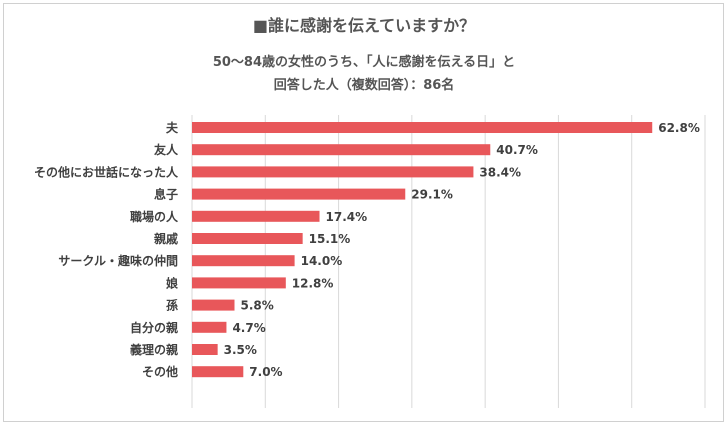 This screenshot has height=426, width=728. I want to click on value-label-9: 4.7%, so click(248, 328).